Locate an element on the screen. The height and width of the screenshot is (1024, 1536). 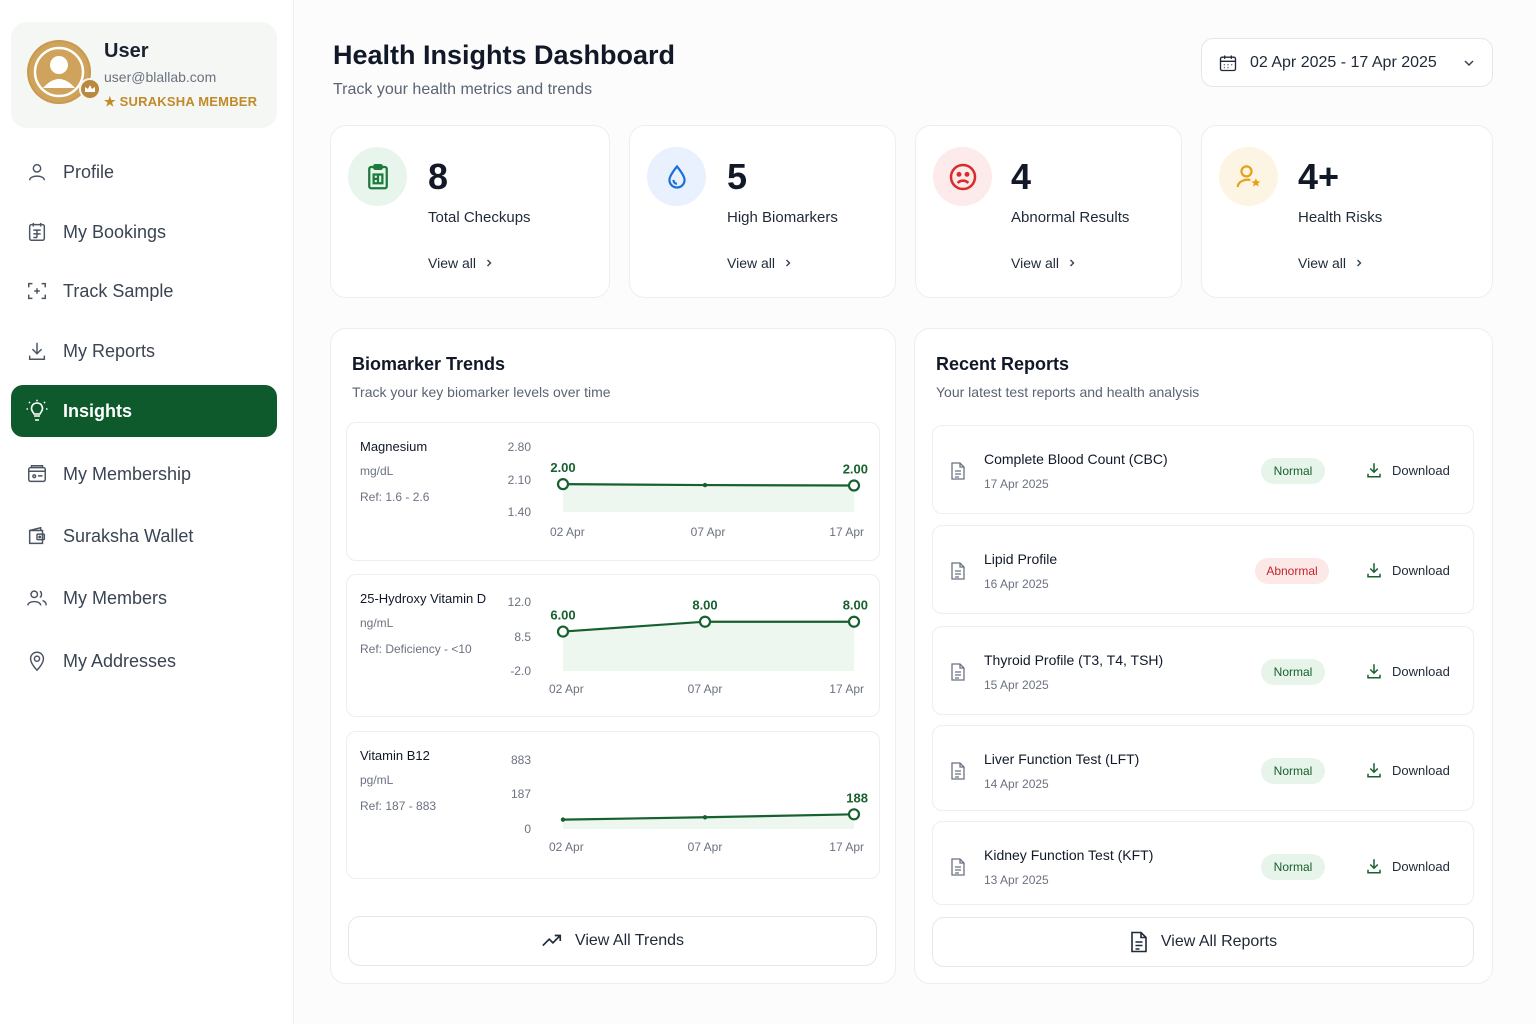
report-name: Kidney Function Test (KFT) is located at coordinates (1069, 855).